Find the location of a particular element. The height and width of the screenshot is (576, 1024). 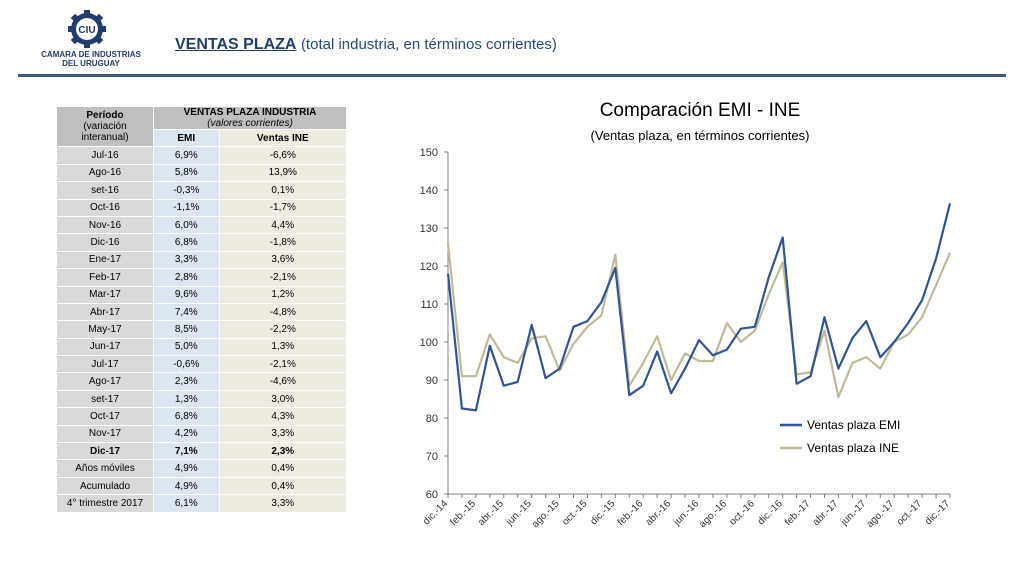

ine-cell: 1,2% is located at coordinates (283, 294).